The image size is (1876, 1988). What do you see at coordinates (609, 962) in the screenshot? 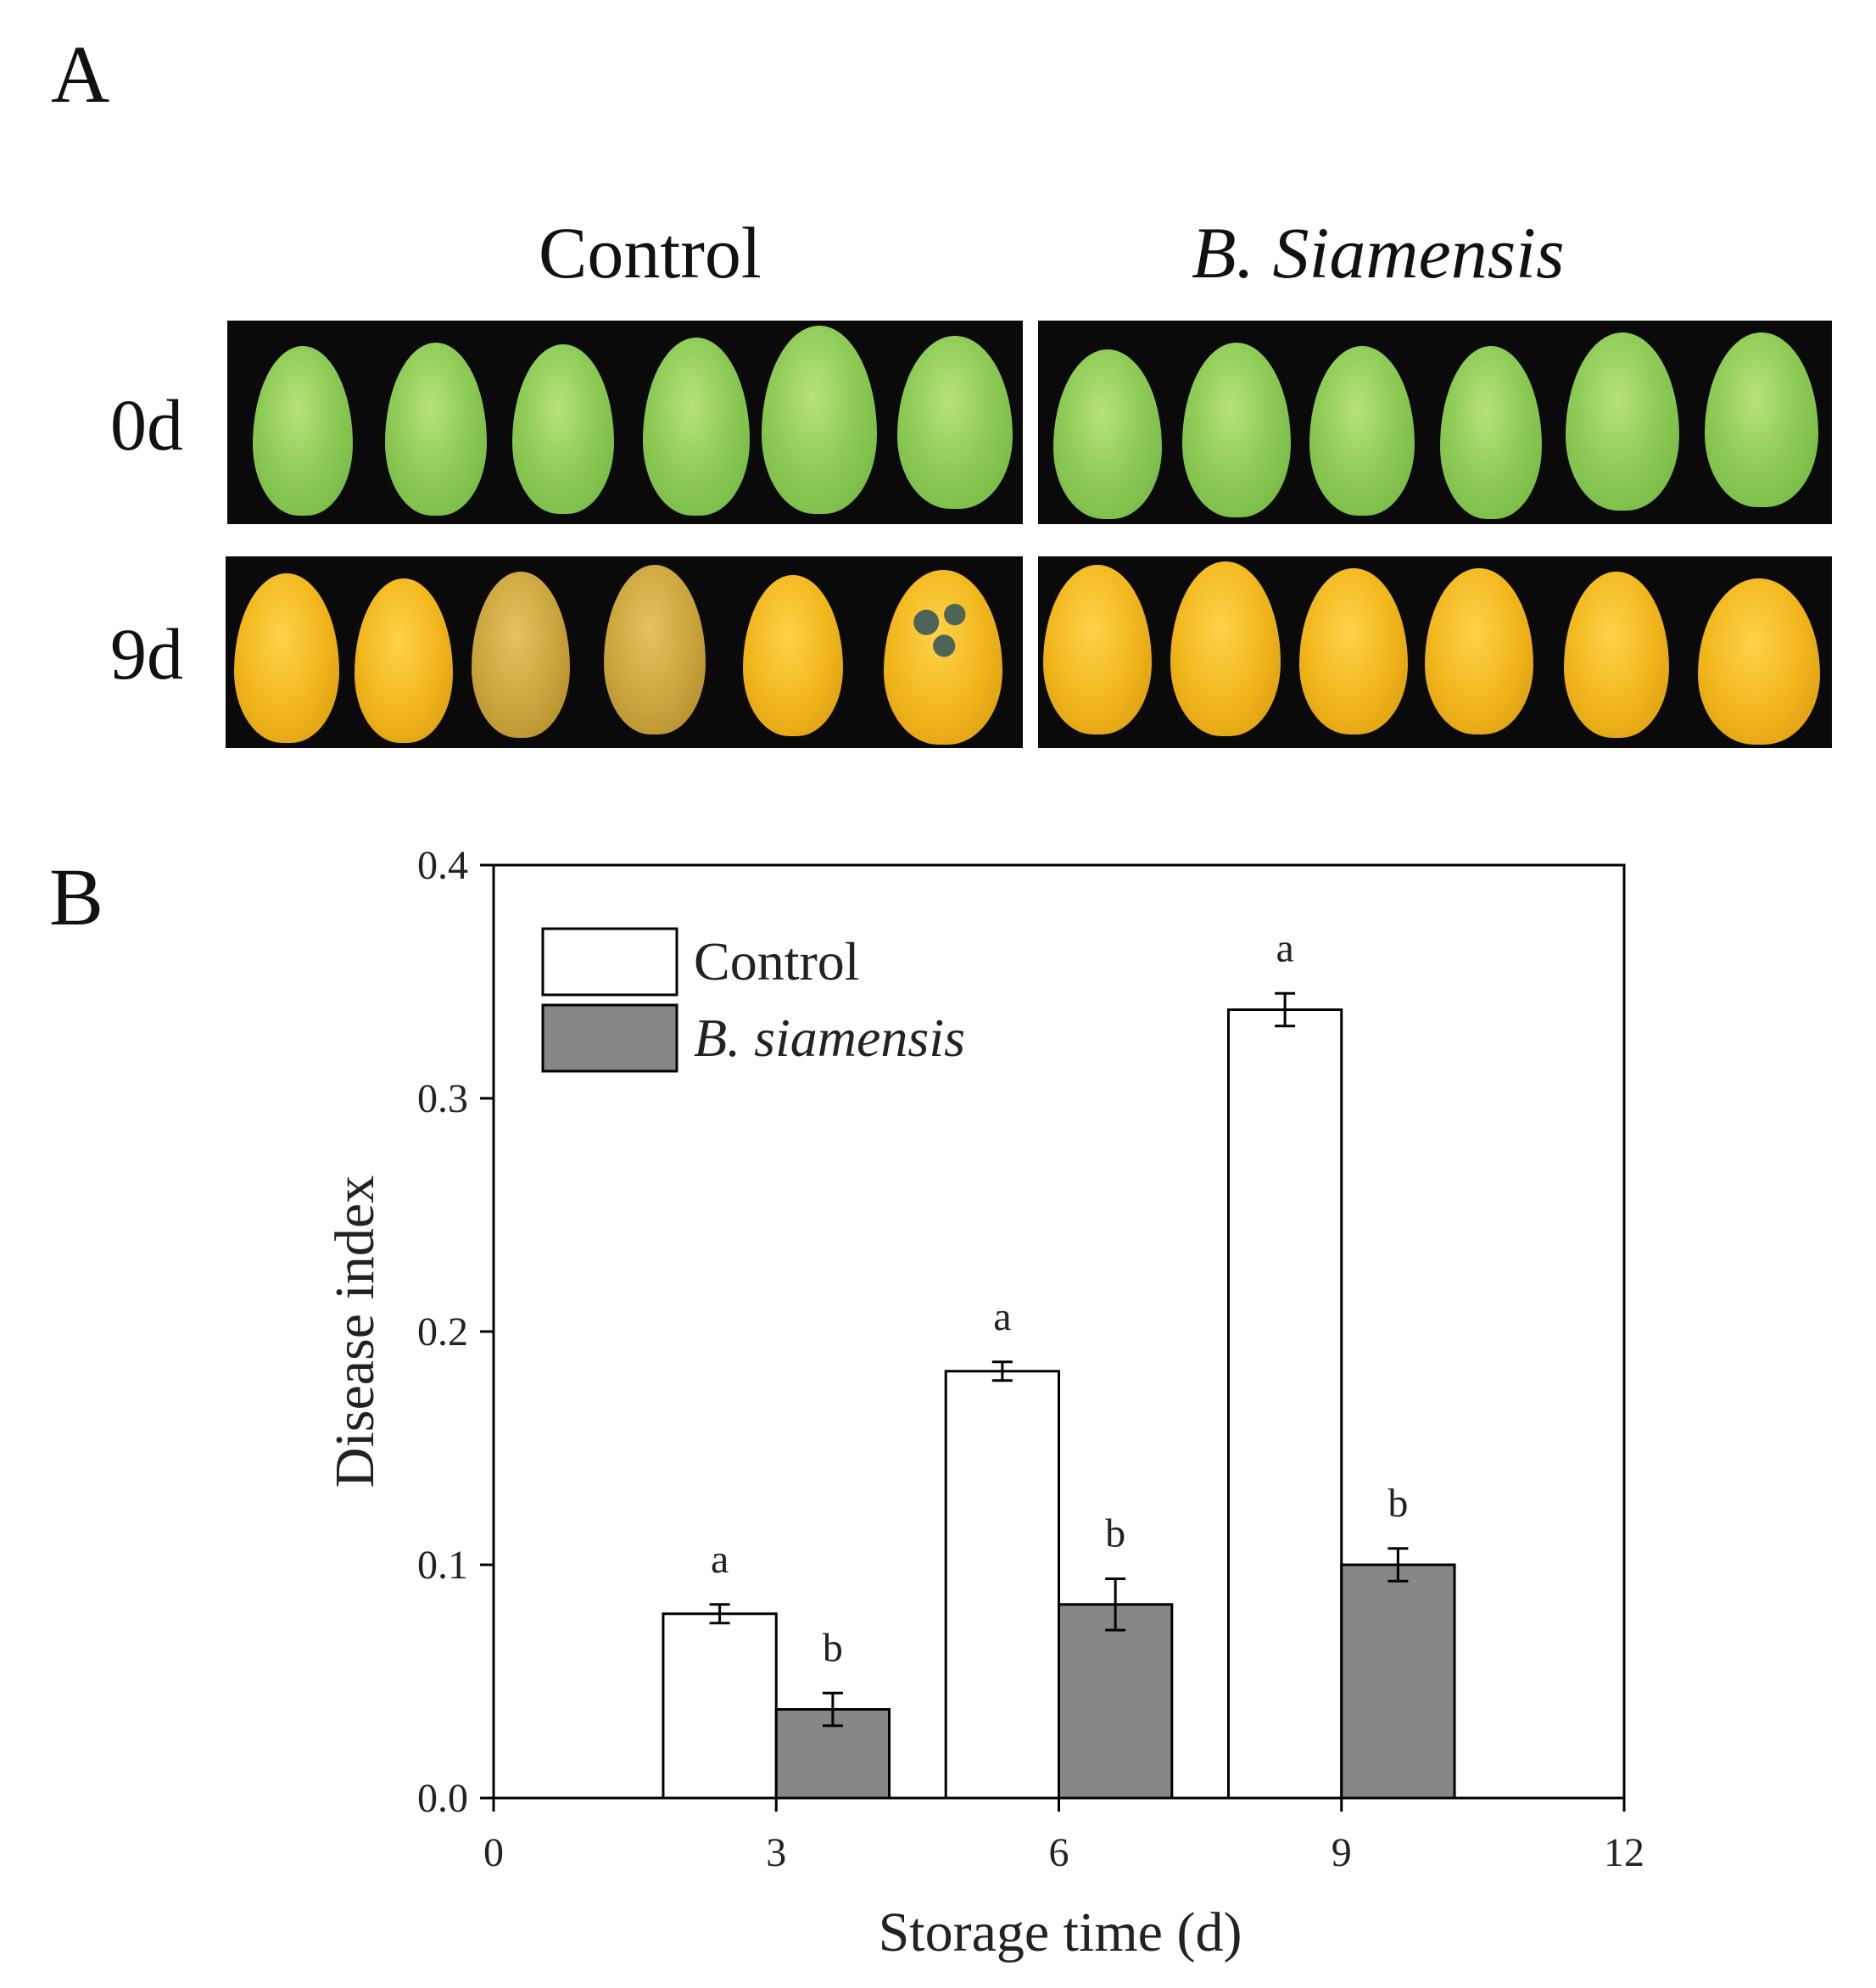
I see `legend-swatch-control` at bounding box center [609, 962].